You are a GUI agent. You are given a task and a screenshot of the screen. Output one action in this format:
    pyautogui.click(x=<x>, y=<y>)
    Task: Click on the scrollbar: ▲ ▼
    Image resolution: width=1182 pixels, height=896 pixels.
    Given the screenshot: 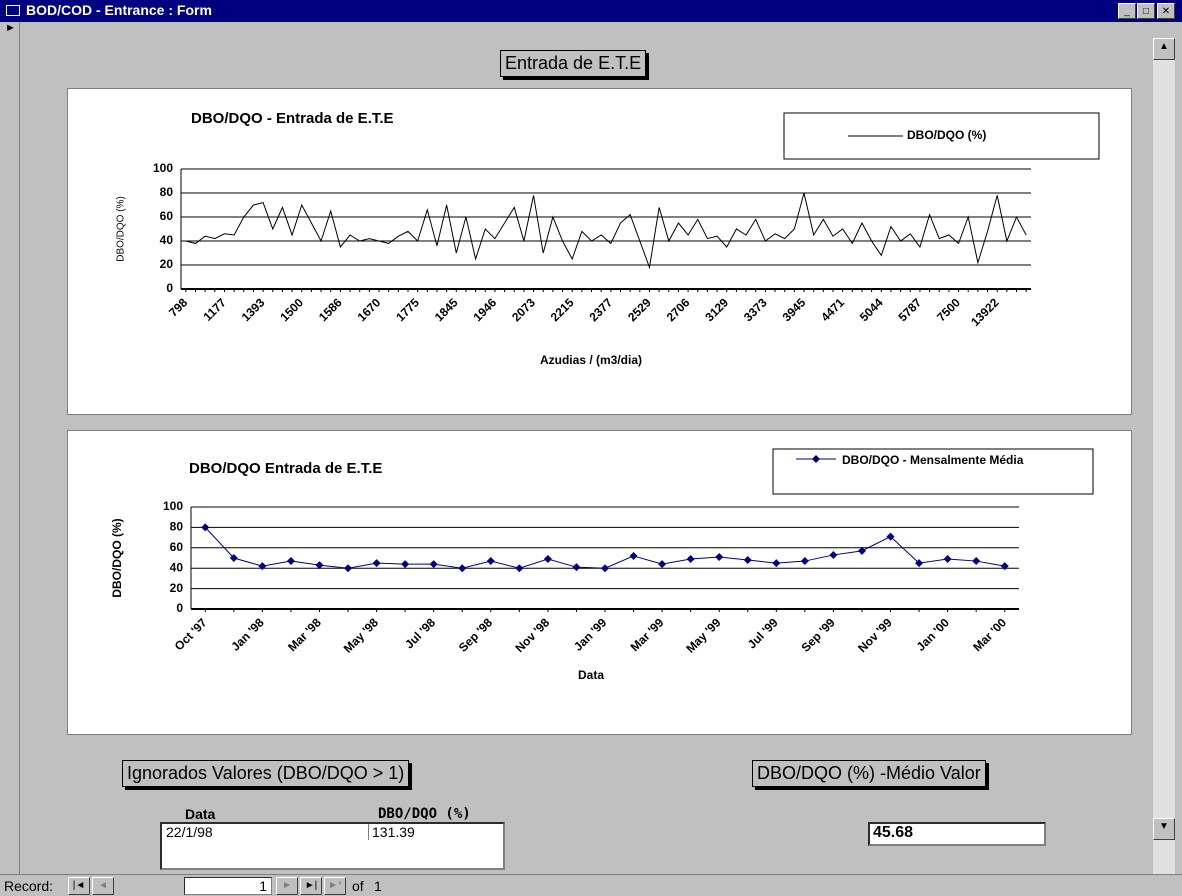 What is the action you would take?
    pyautogui.click(x=1164, y=456)
    